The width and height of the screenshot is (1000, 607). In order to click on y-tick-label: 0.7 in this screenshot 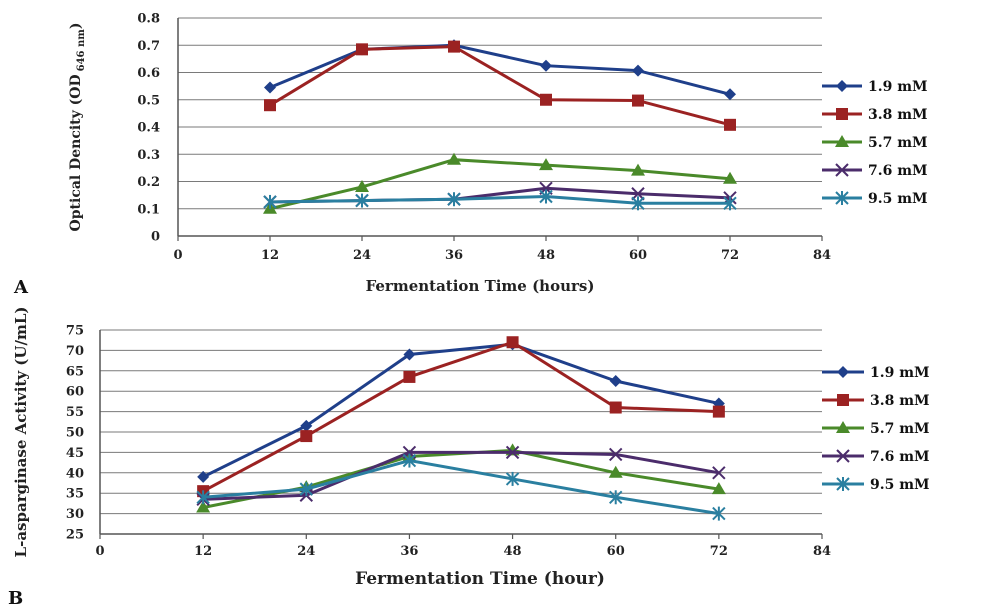, I will do `click(148, 46)`.